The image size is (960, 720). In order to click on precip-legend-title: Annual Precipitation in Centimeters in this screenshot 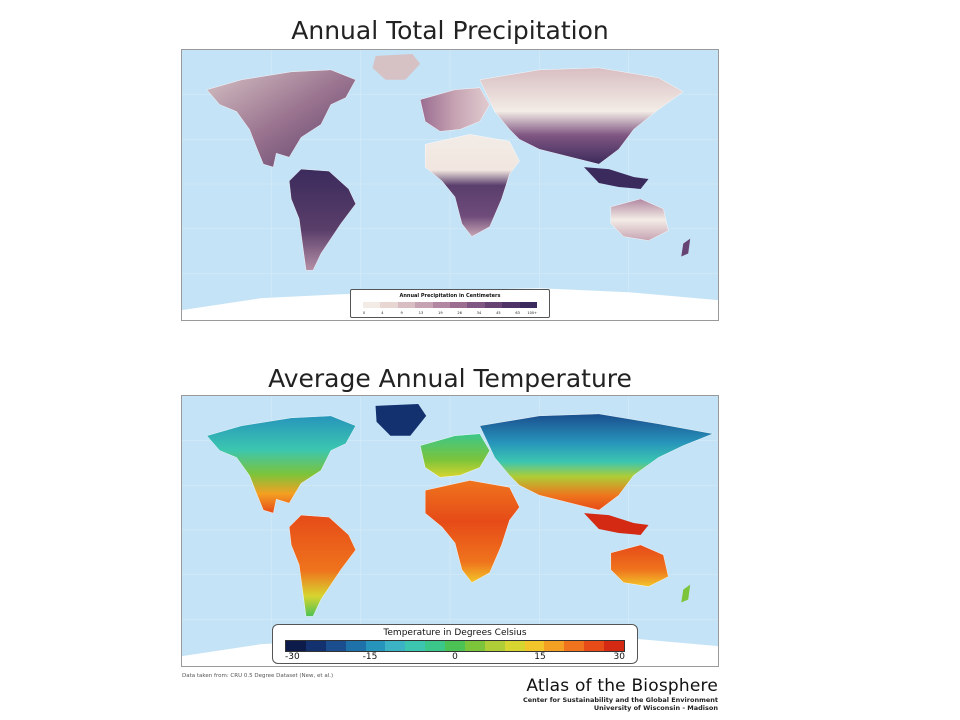, I will do `click(450, 296)`.